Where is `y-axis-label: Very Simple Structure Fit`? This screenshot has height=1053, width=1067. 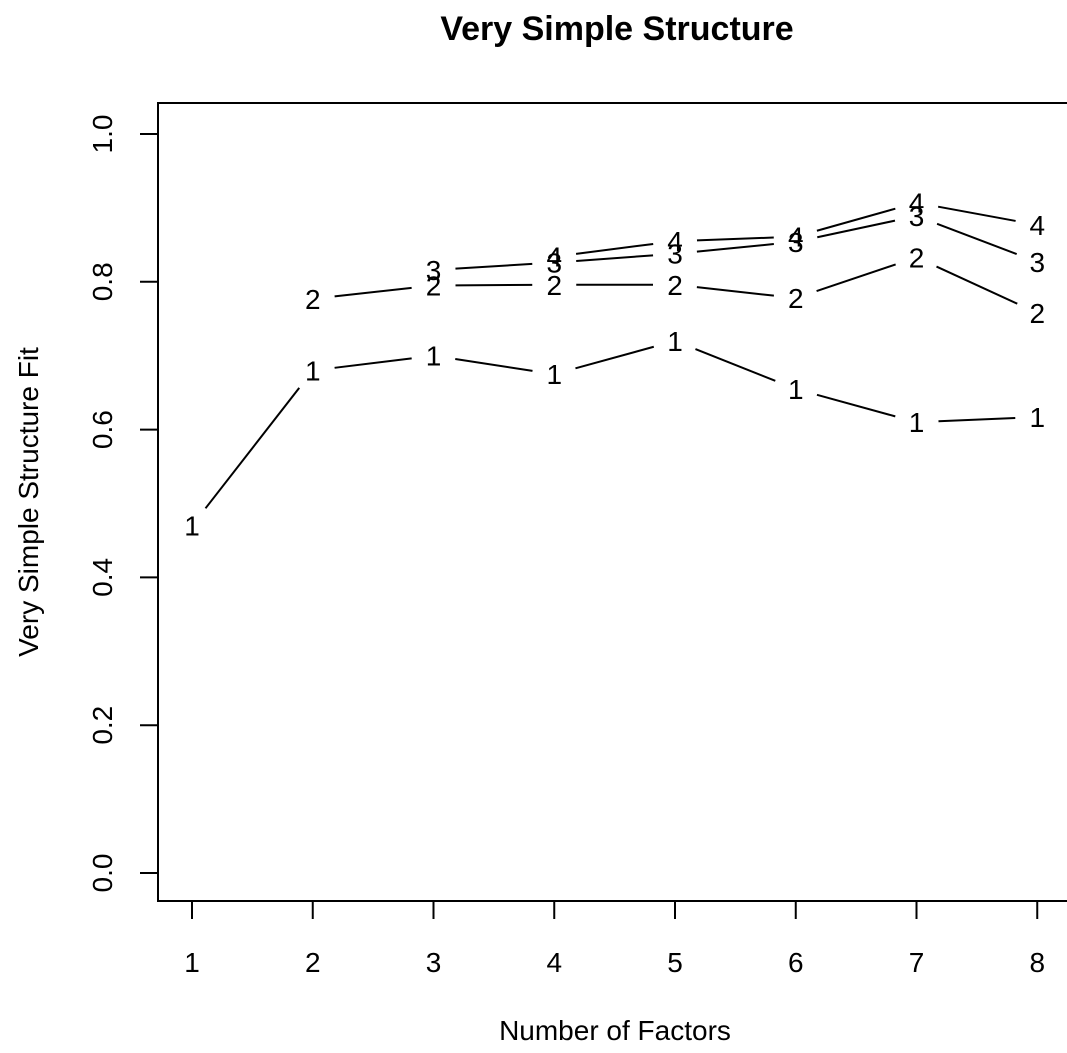
y-axis-label: Very Simple Structure Fit is located at coordinates (28, 502).